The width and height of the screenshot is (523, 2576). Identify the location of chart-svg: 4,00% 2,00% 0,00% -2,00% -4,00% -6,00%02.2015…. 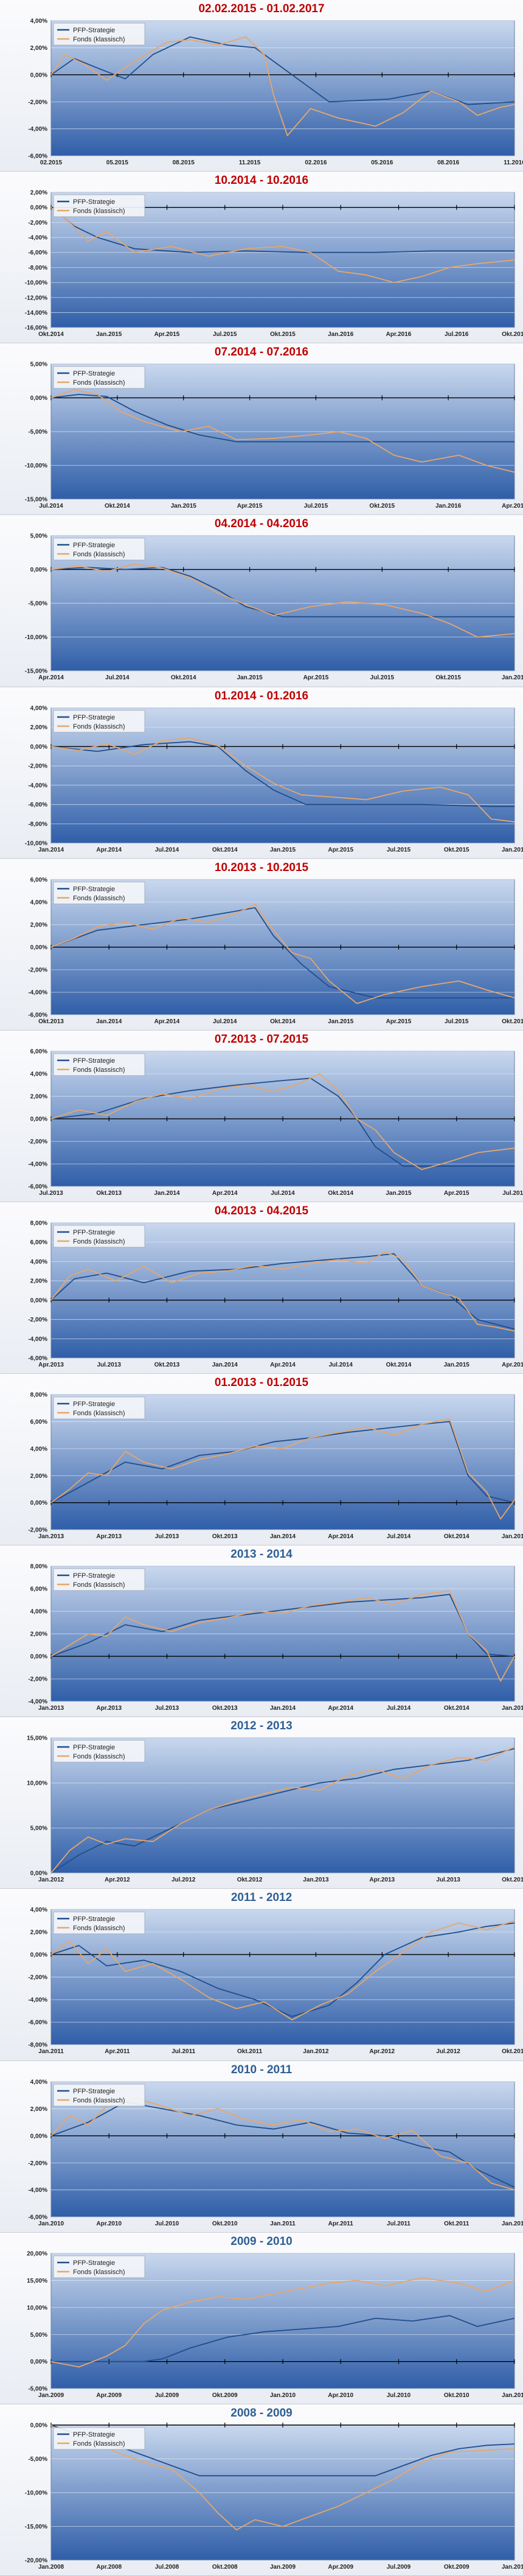
(275, 93).